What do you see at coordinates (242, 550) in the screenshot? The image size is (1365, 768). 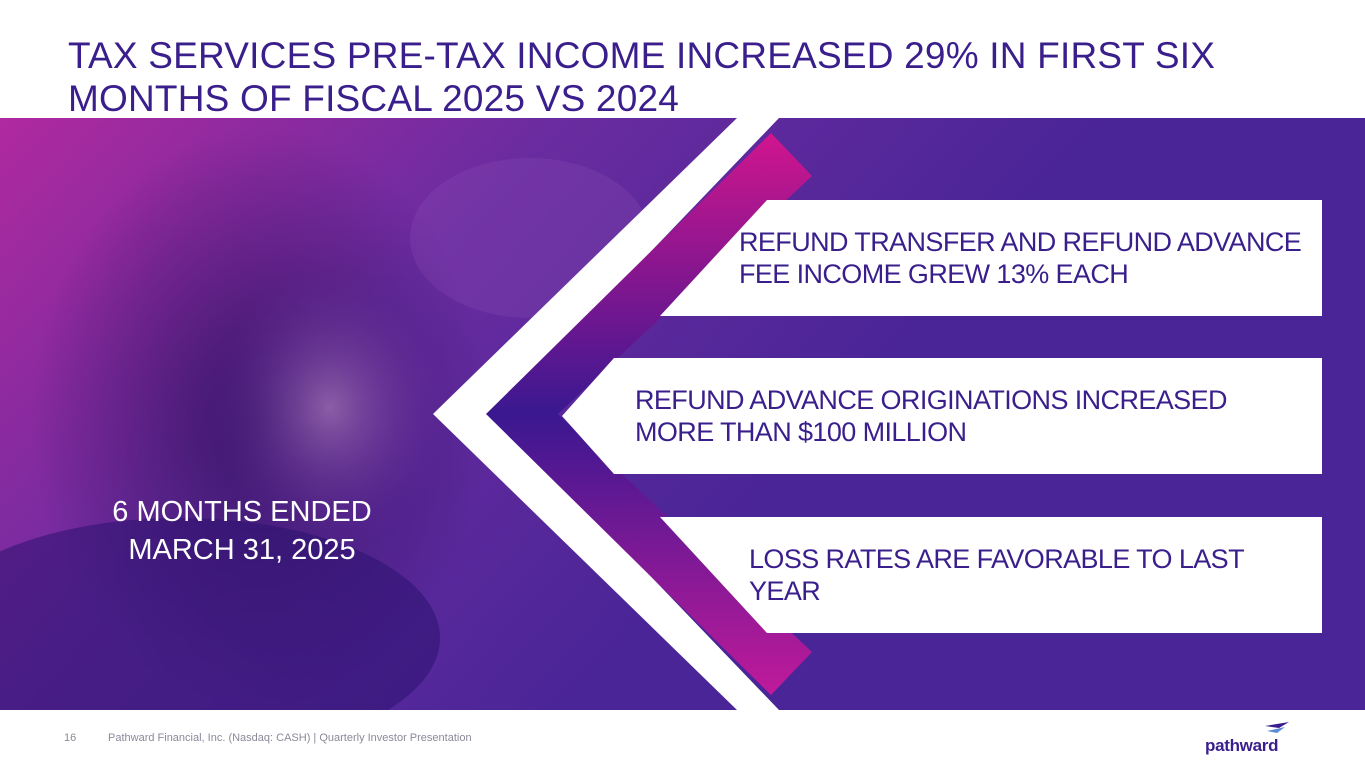 I see `period-line-2: MARCH 31, 2025` at bounding box center [242, 550].